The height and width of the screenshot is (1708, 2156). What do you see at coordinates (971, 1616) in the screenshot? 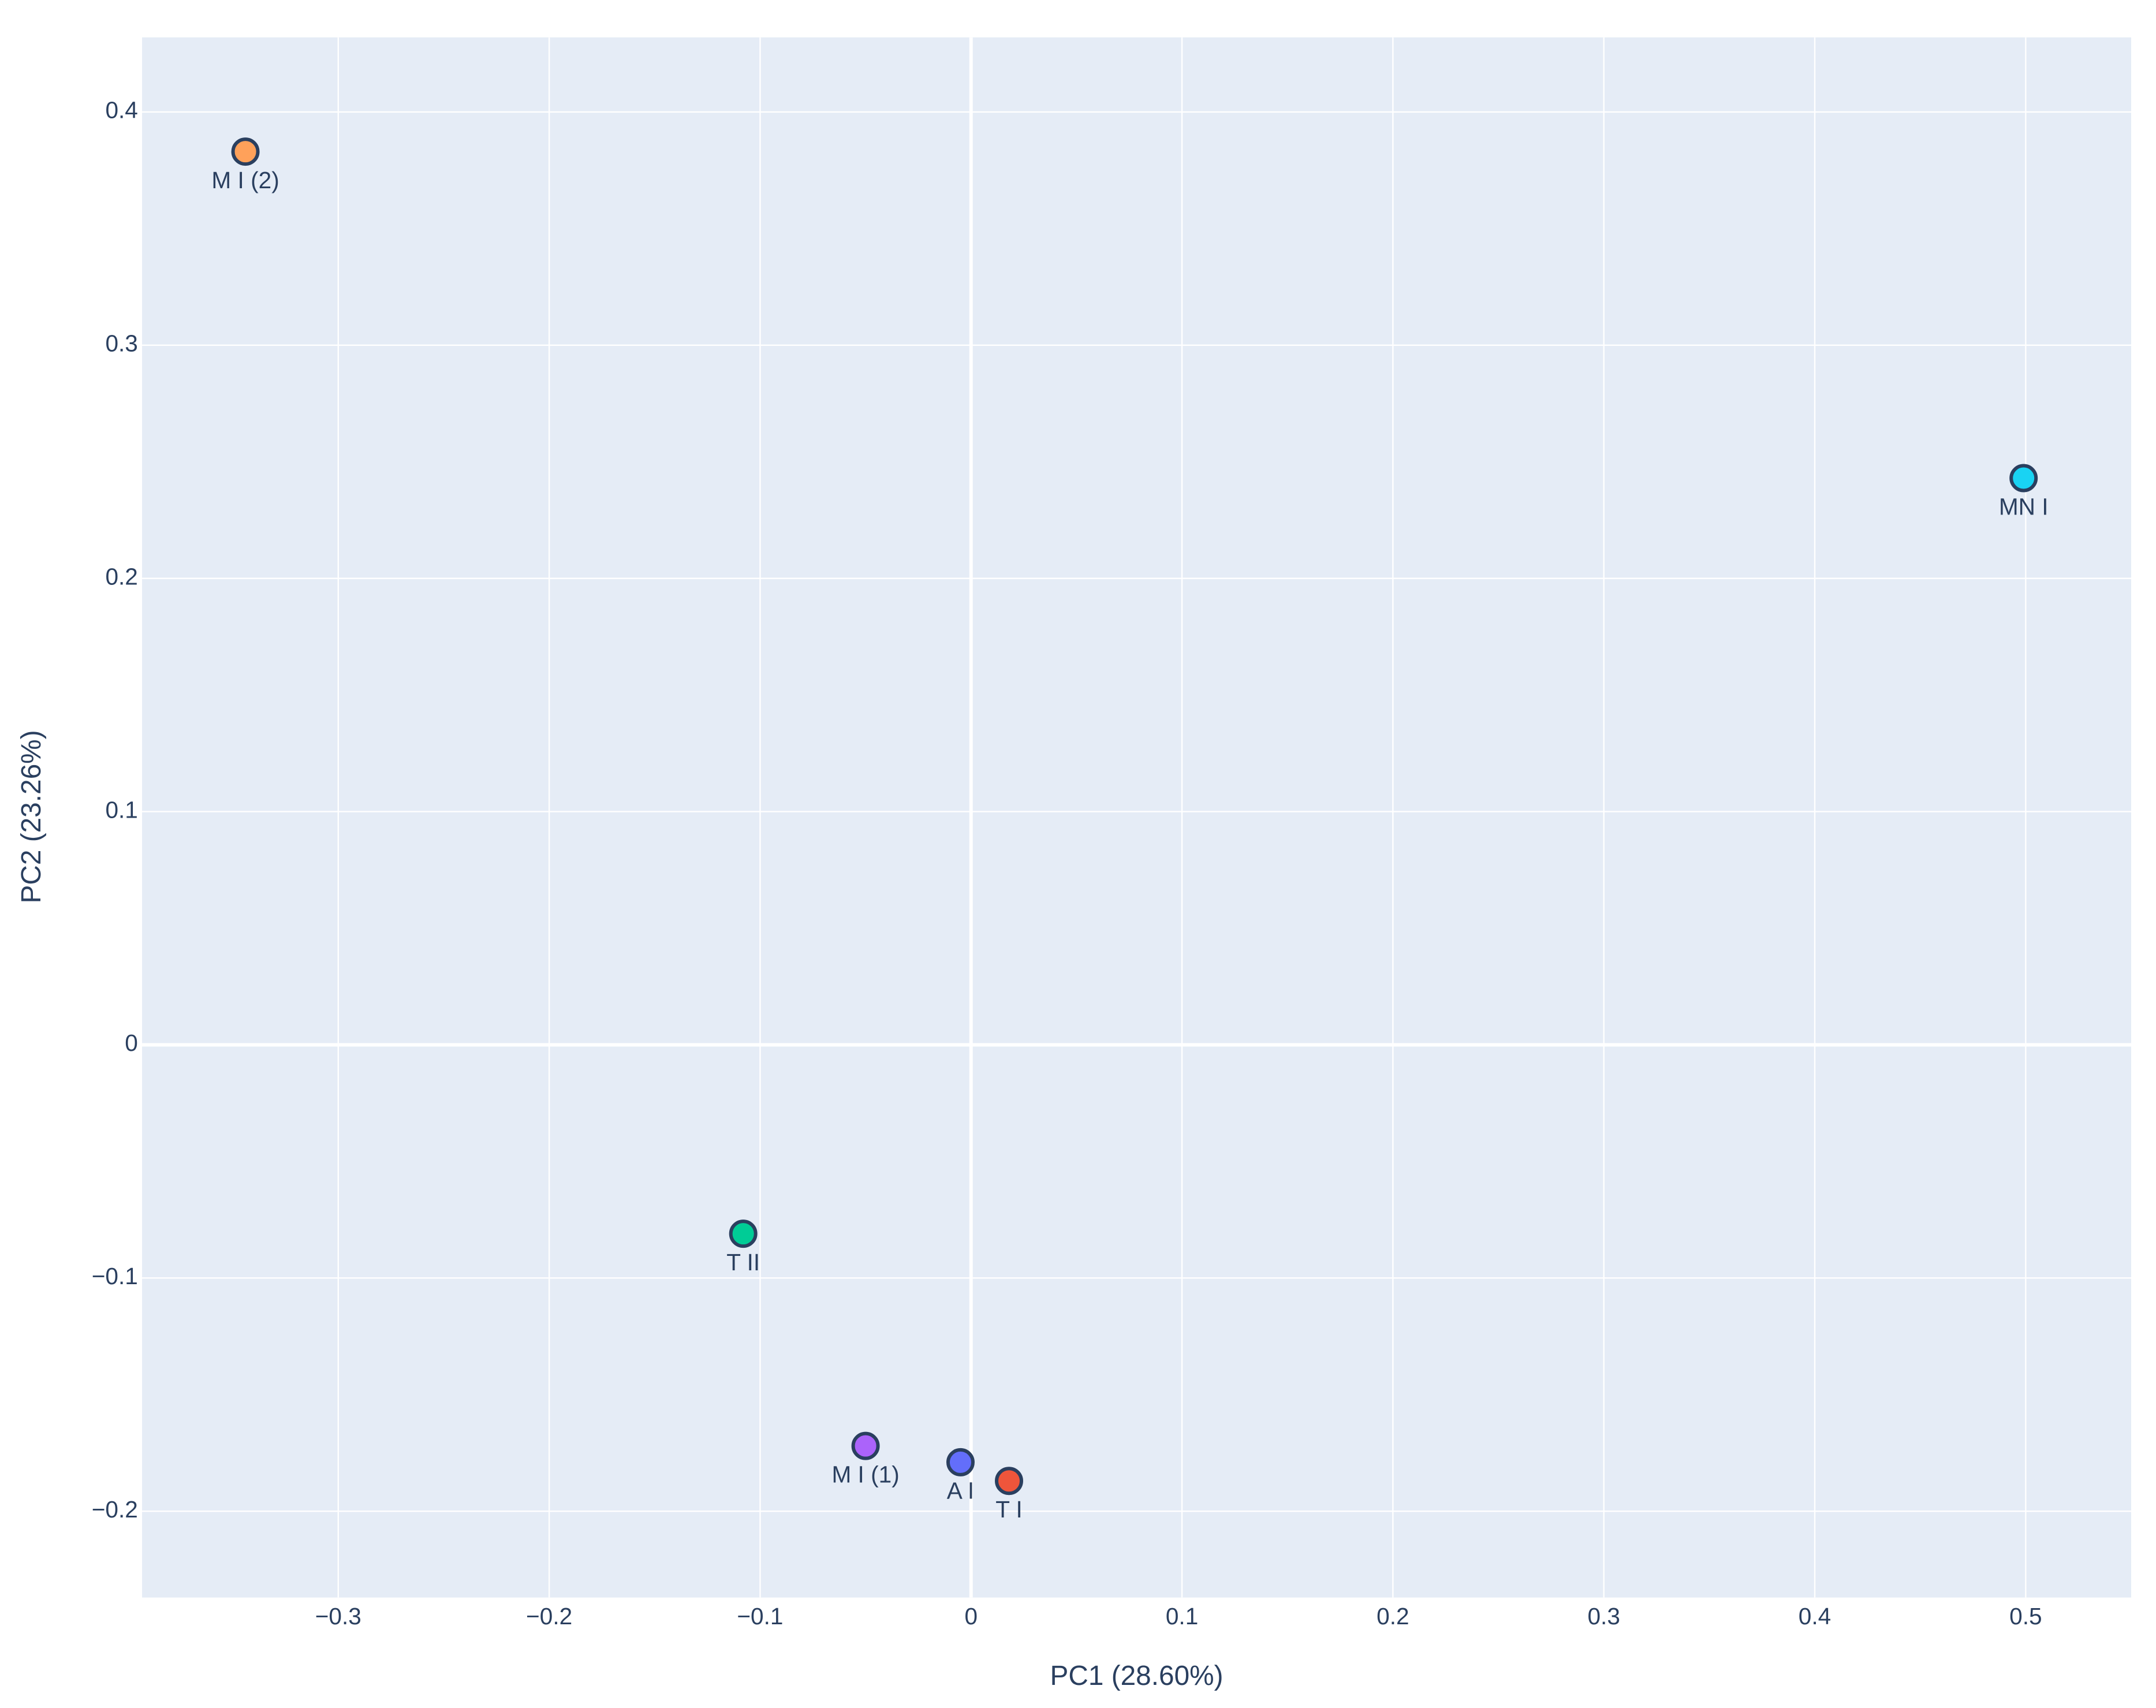
I see `x-tick-label: 0` at bounding box center [971, 1616].